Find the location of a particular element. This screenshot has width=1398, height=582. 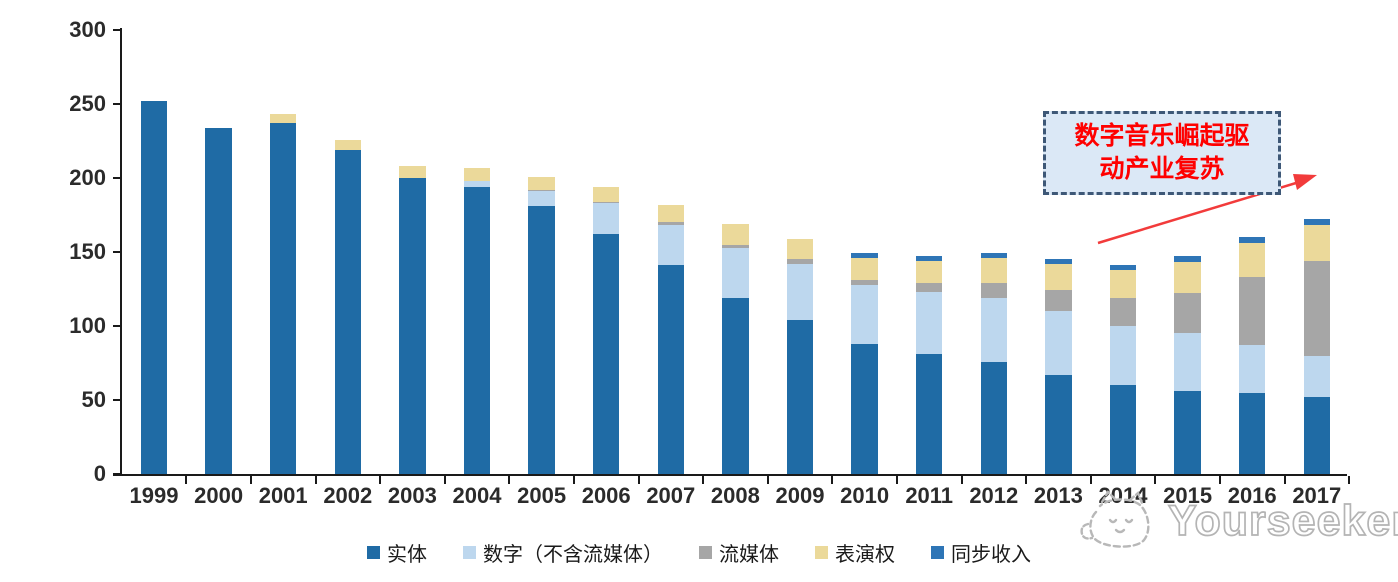

x-axis-label-2013: 2013 is located at coordinates (1058, 495).